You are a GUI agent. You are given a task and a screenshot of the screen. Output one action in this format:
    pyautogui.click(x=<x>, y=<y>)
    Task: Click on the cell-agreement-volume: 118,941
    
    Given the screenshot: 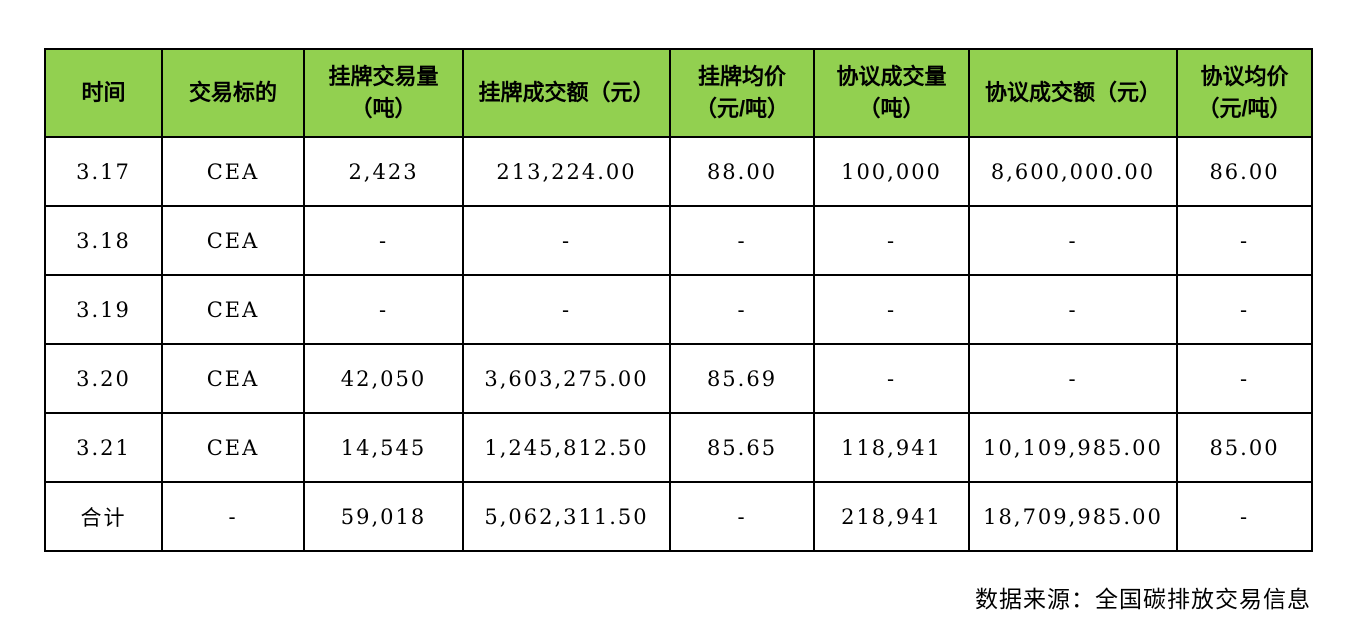 What is the action you would take?
    pyautogui.click(x=891, y=447)
    